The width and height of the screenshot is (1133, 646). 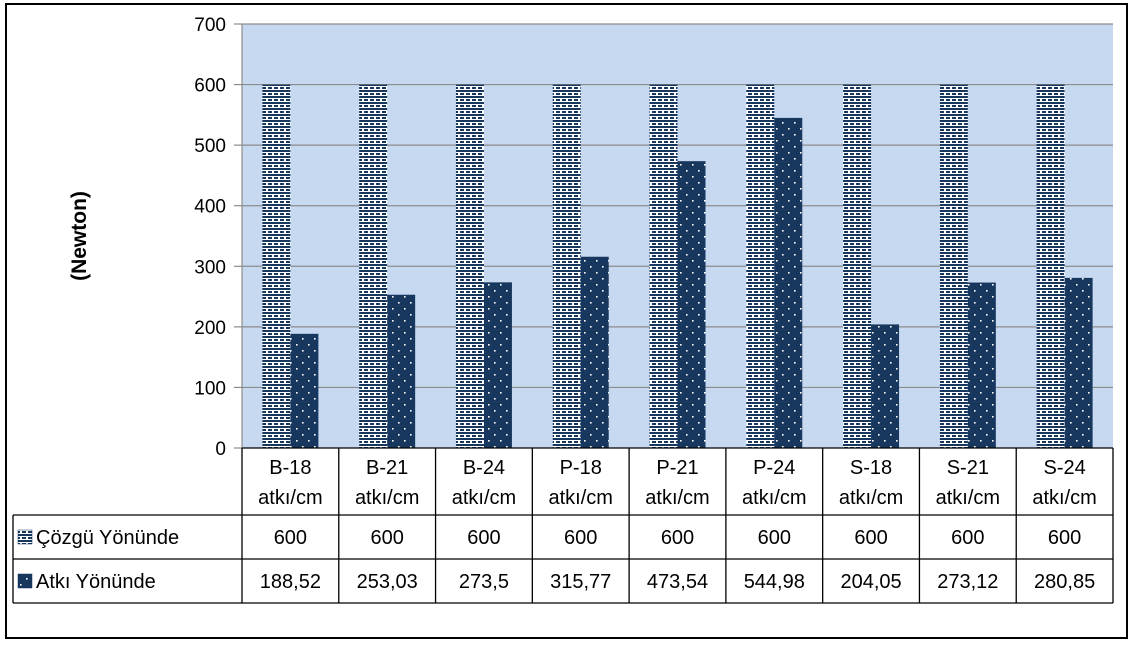 I want to click on data-label: 315,77, so click(x=580, y=582).